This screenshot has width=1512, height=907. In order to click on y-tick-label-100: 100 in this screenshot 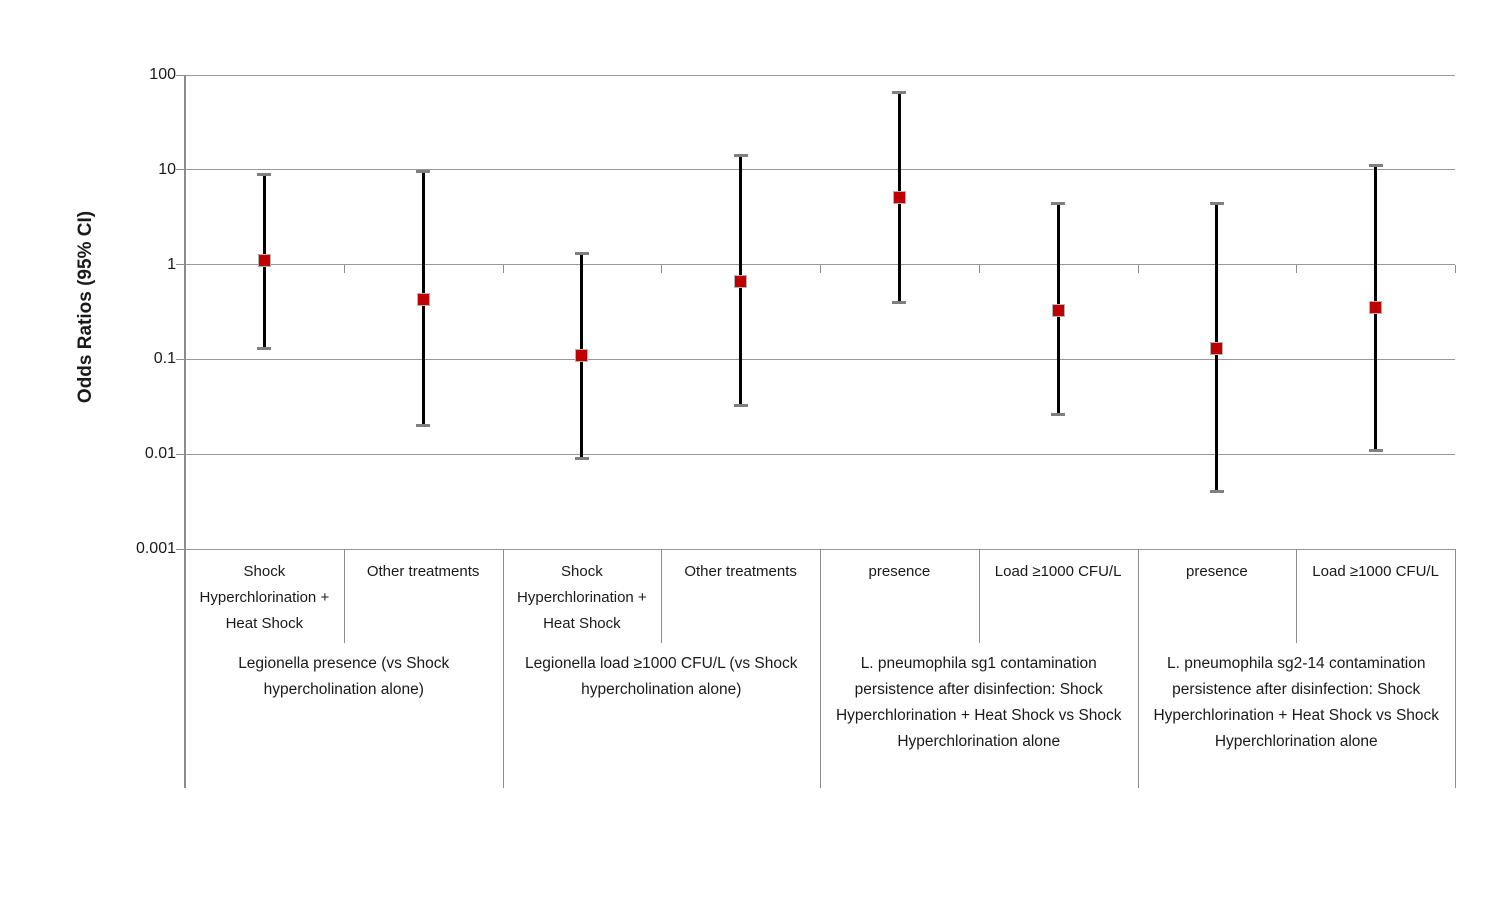, I will do `click(162, 74)`.